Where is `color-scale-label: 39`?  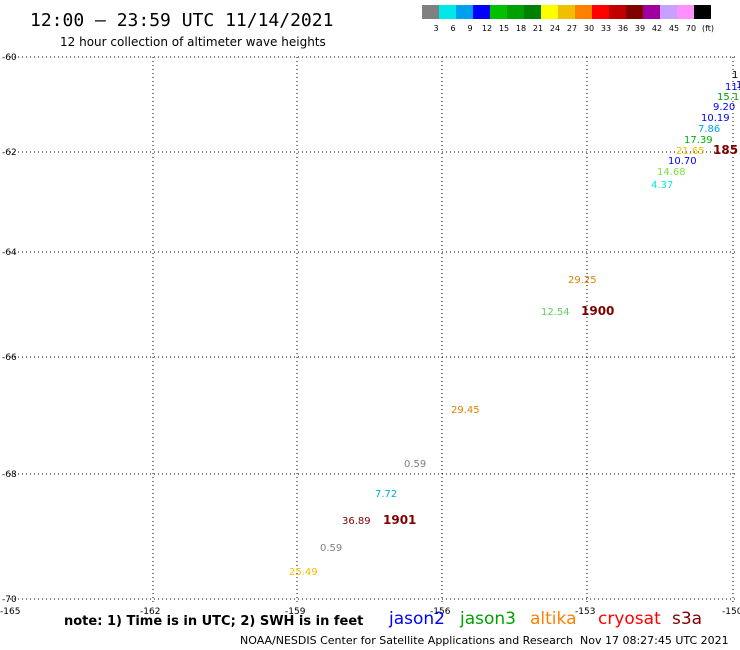
color-scale-label: 39 is located at coordinates (640, 28).